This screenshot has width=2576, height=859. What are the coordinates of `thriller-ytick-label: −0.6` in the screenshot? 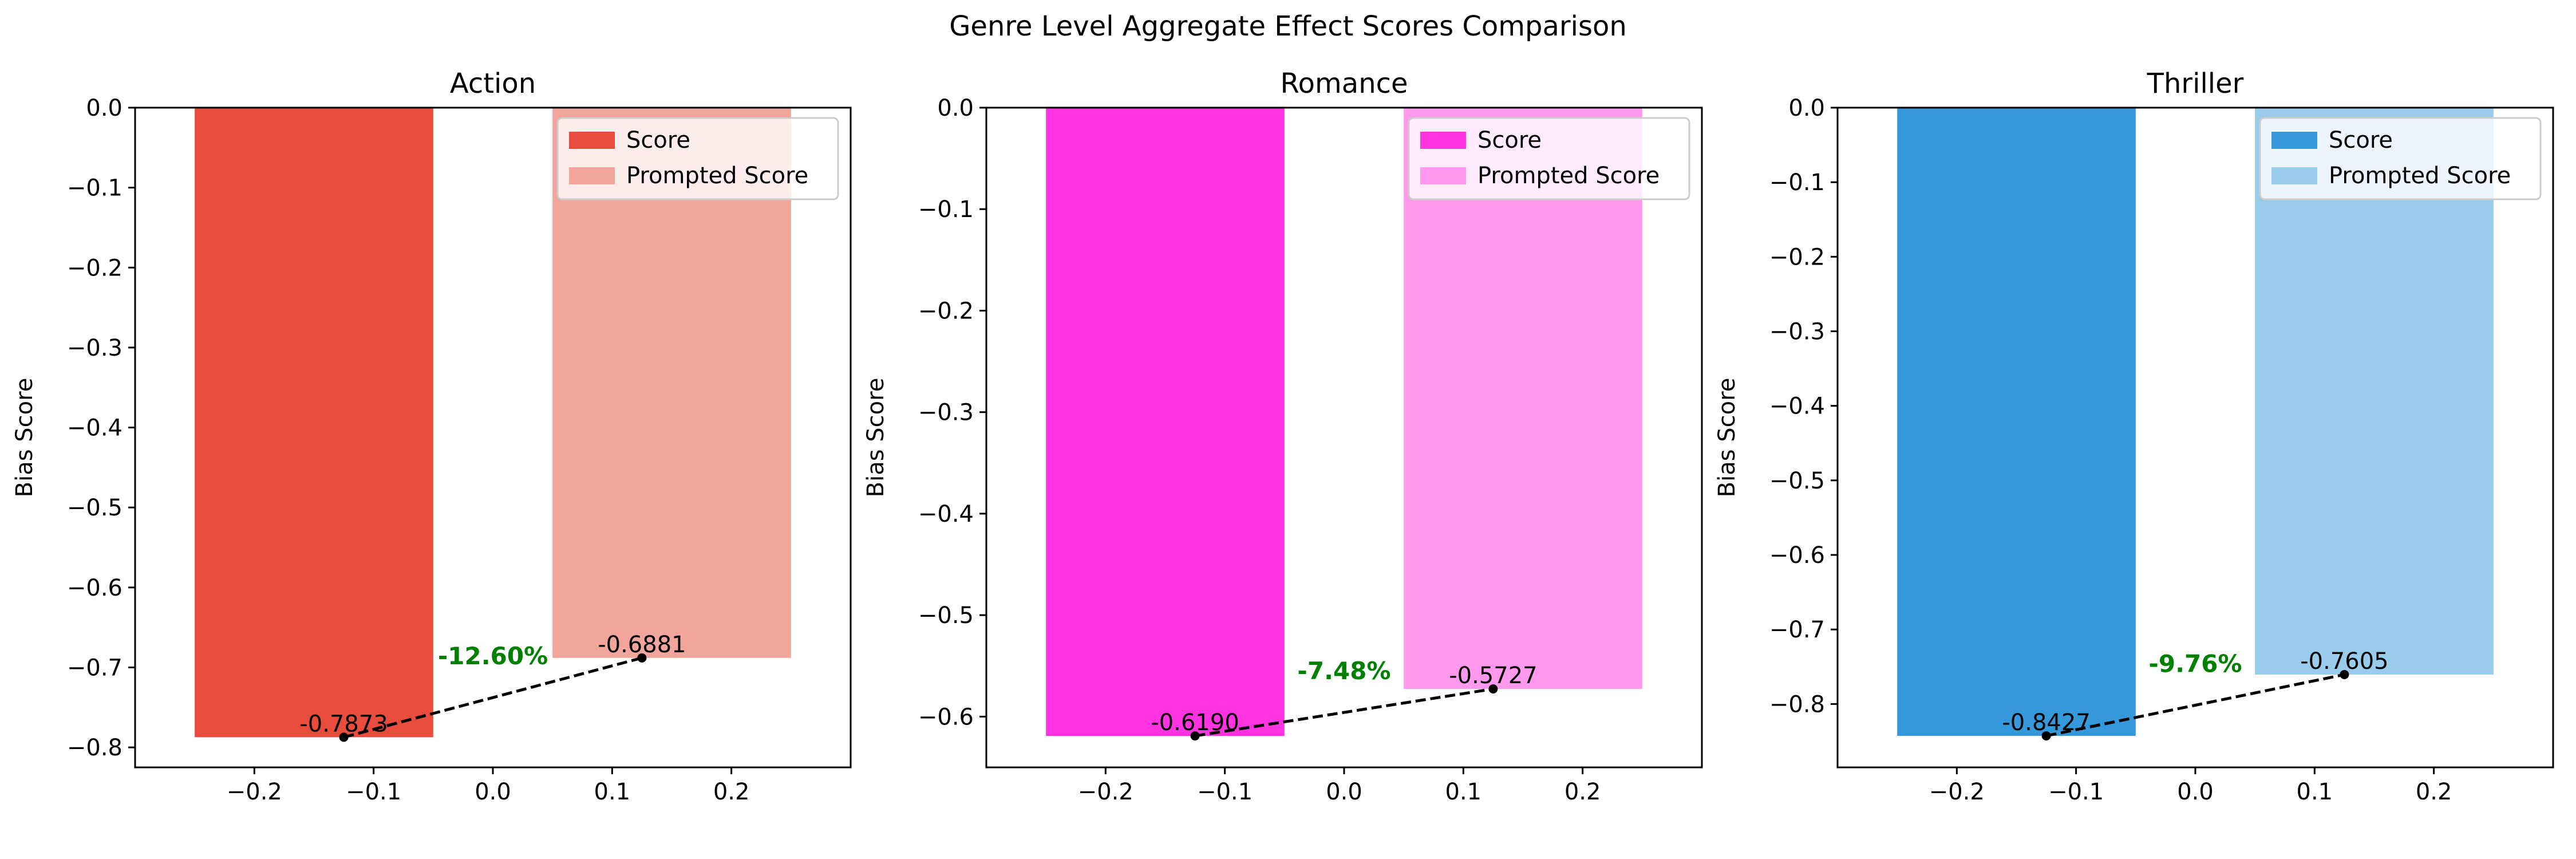 It's located at (1797, 555).